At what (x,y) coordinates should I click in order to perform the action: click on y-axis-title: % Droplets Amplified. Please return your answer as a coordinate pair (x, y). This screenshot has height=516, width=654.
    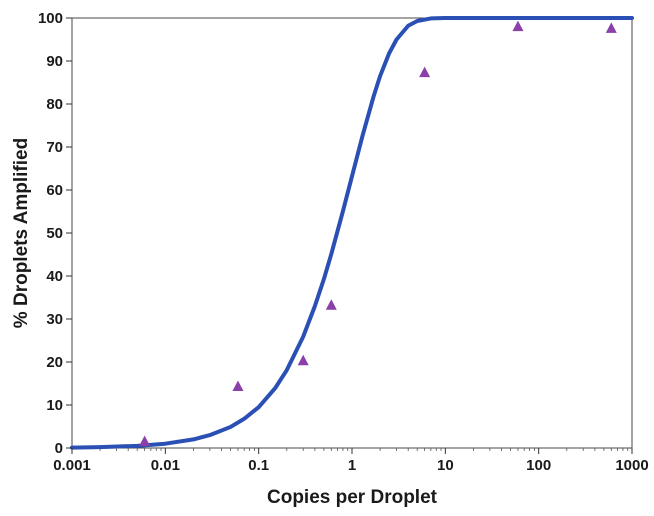
    Looking at the image, I should click on (21, 233).